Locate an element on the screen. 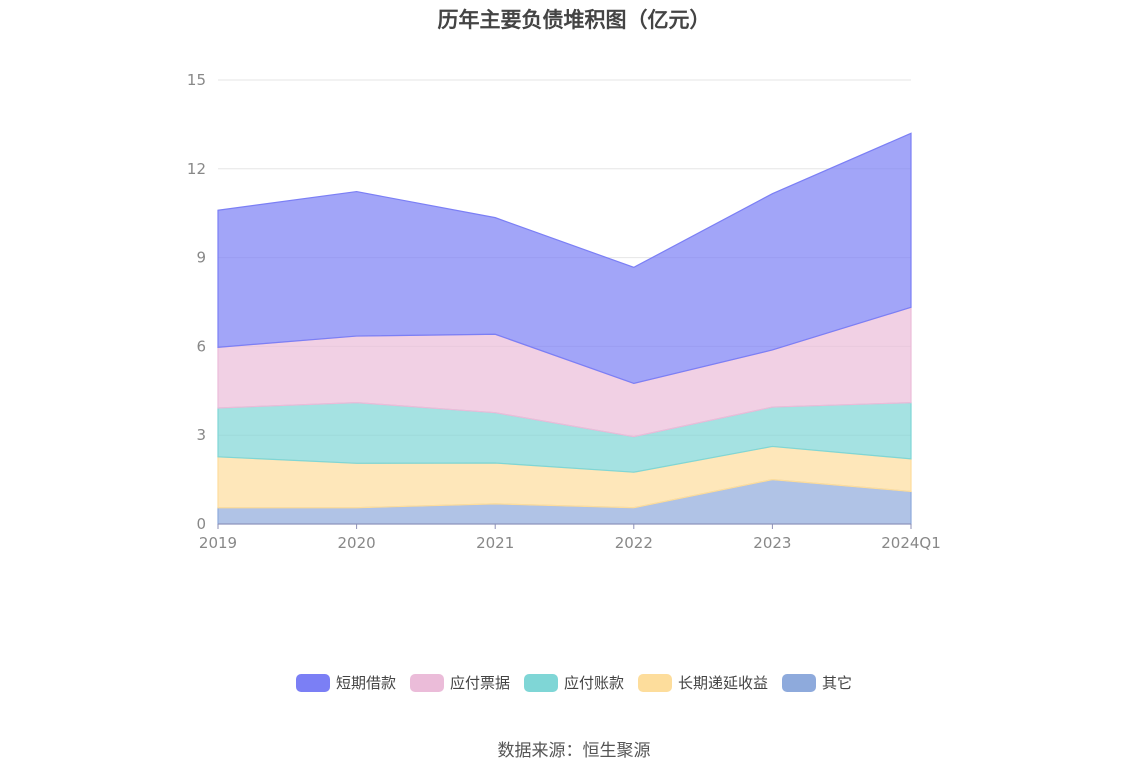 The height and width of the screenshot is (776, 1148). legend-item: 应付票据 is located at coordinates (459, 682).